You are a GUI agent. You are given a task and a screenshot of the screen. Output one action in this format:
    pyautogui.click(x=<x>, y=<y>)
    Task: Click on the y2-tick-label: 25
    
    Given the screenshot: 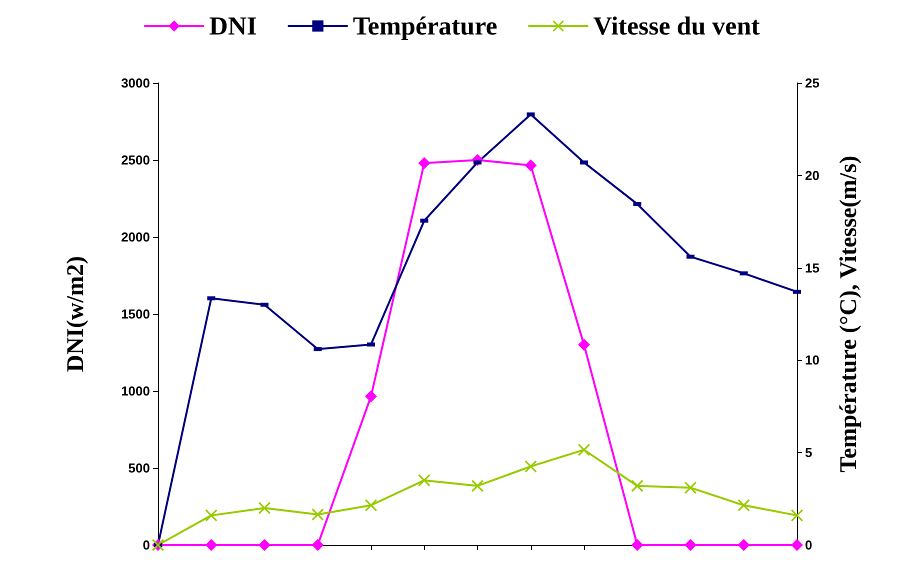 What is the action you would take?
    pyautogui.click(x=812, y=83)
    